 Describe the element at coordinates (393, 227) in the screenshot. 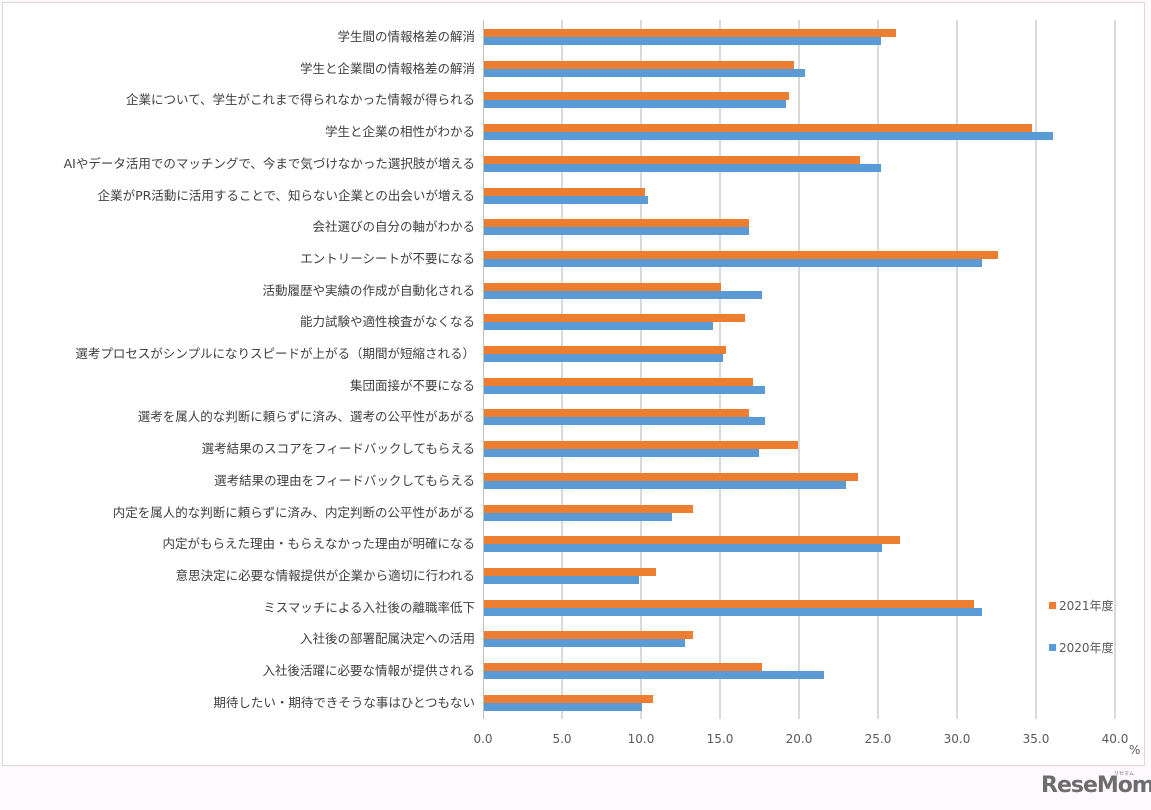

I see `category-label: 会社選びの自分の軸がわかる` at that location.